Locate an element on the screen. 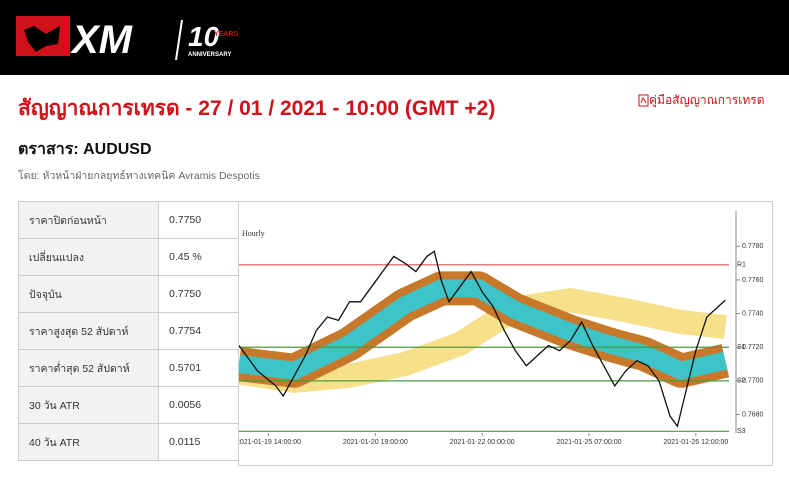 This screenshot has width=789, height=481. guide-link: คู่มือสัญญาณการเทรด is located at coordinates (701, 100).